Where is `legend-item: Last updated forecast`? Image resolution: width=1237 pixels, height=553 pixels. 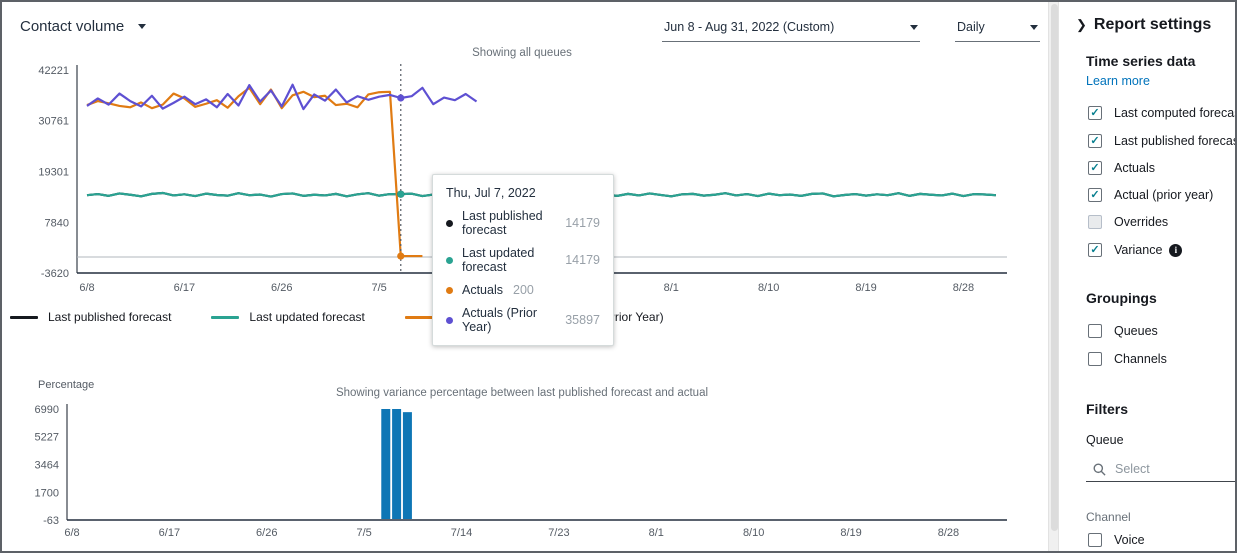
legend-item: Last updated forecast is located at coordinates (288, 317).